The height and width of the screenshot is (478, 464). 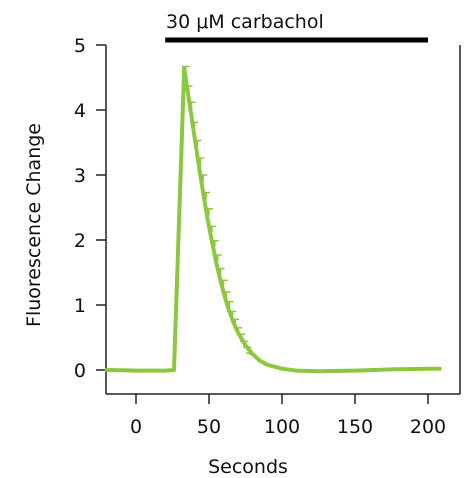 What do you see at coordinates (80, 306) in the screenshot?
I see `y-tick-label: 1` at bounding box center [80, 306].